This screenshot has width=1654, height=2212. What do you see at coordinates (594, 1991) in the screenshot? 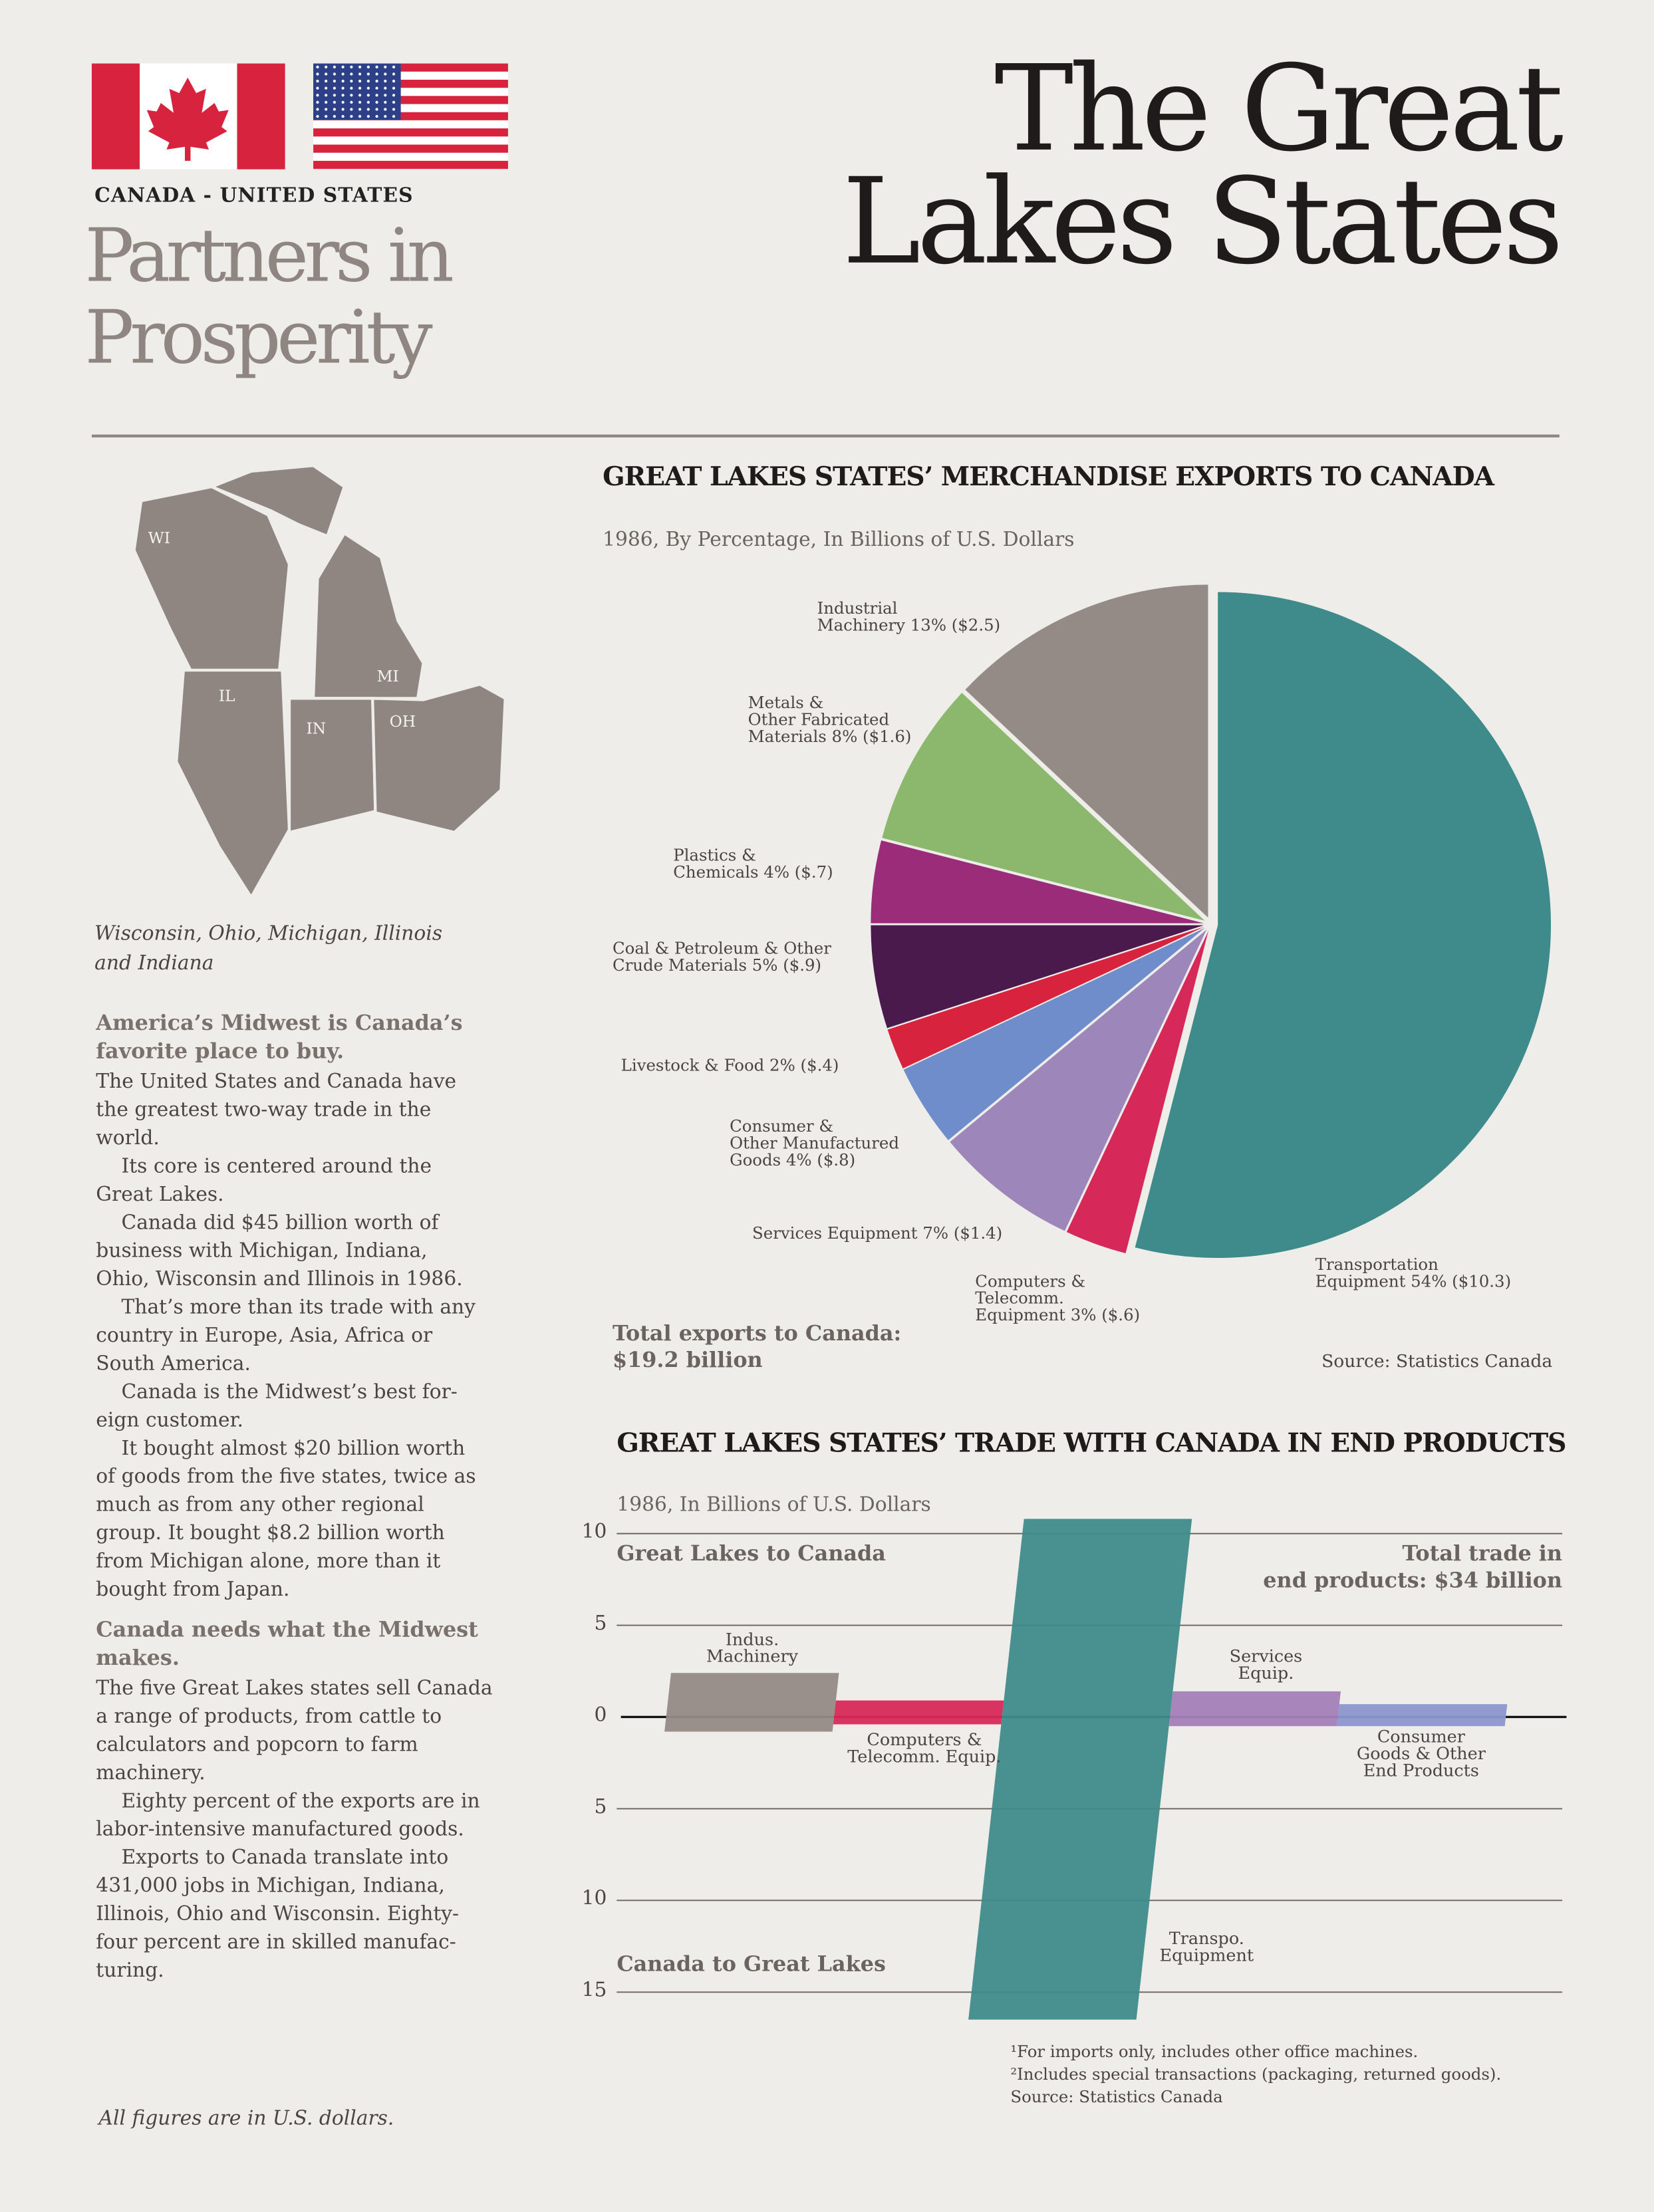
I see `y-tick-label: 15` at bounding box center [594, 1991].